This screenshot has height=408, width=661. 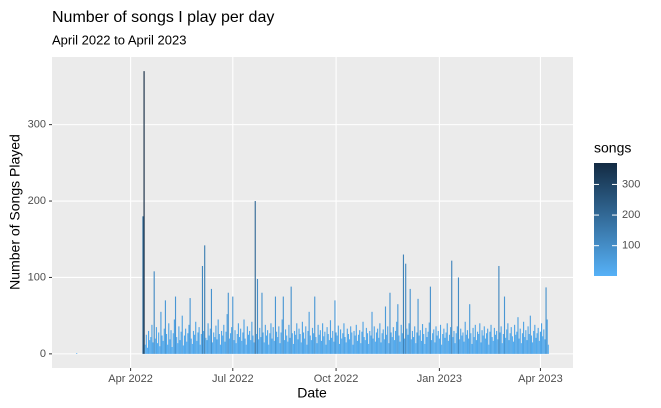 What do you see at coordinates (130, 379) in the screenshot?
I see `x-tick-label: Apr 2022` at bounding box center [130, 379].